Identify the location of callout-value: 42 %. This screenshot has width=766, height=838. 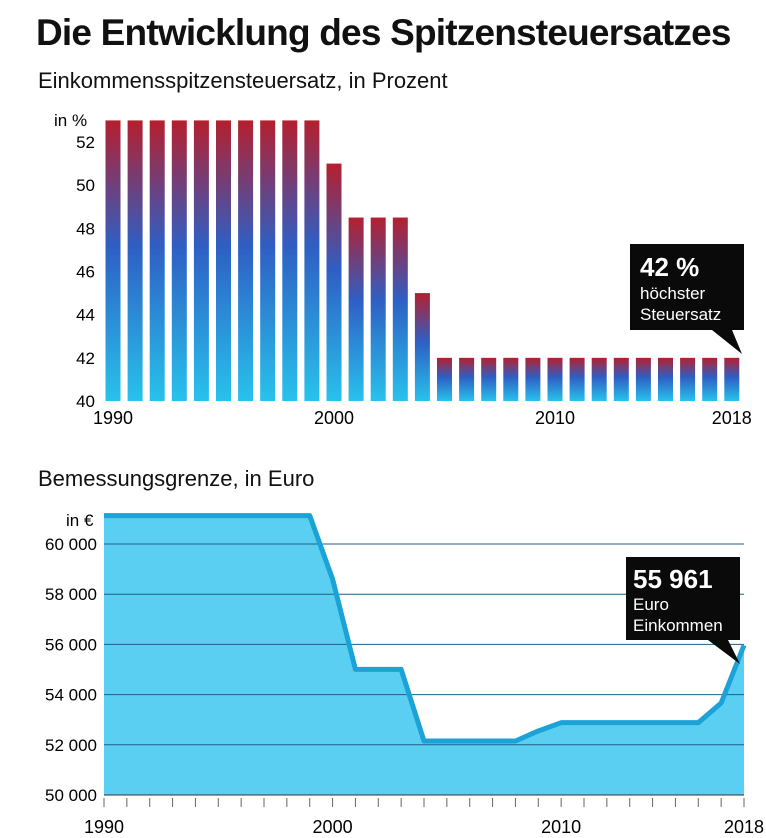
(669, 267).